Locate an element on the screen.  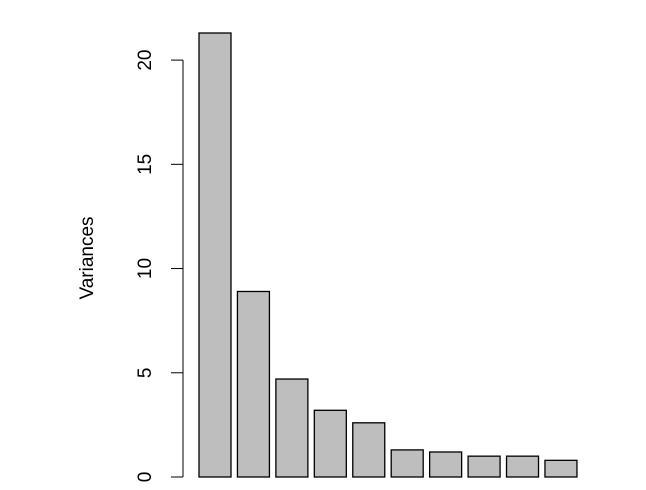
y-tick-label: 10 is located at coordinates (145, 268).